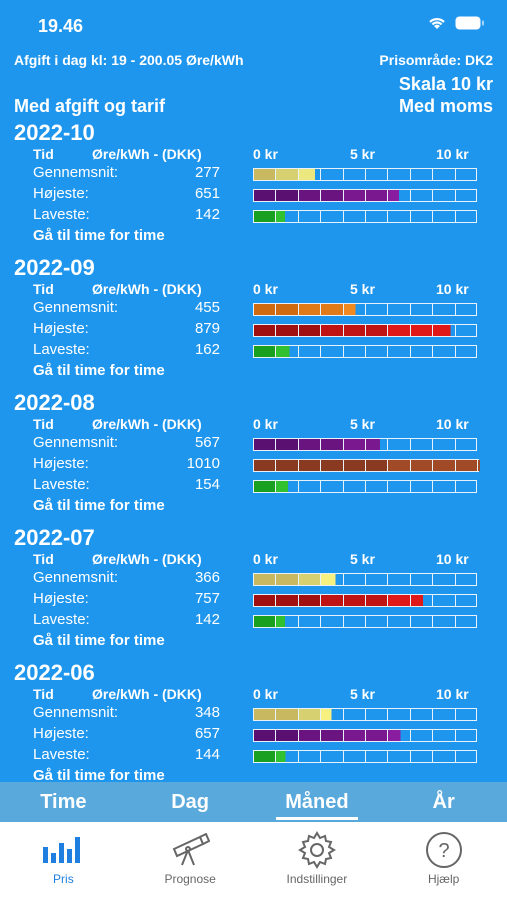 Image resolution: width=507 pixels, height=900 pixels. Describe the element at coordinates (207, 577) in the screenshot. I see `price-row-value: 366` at that location.